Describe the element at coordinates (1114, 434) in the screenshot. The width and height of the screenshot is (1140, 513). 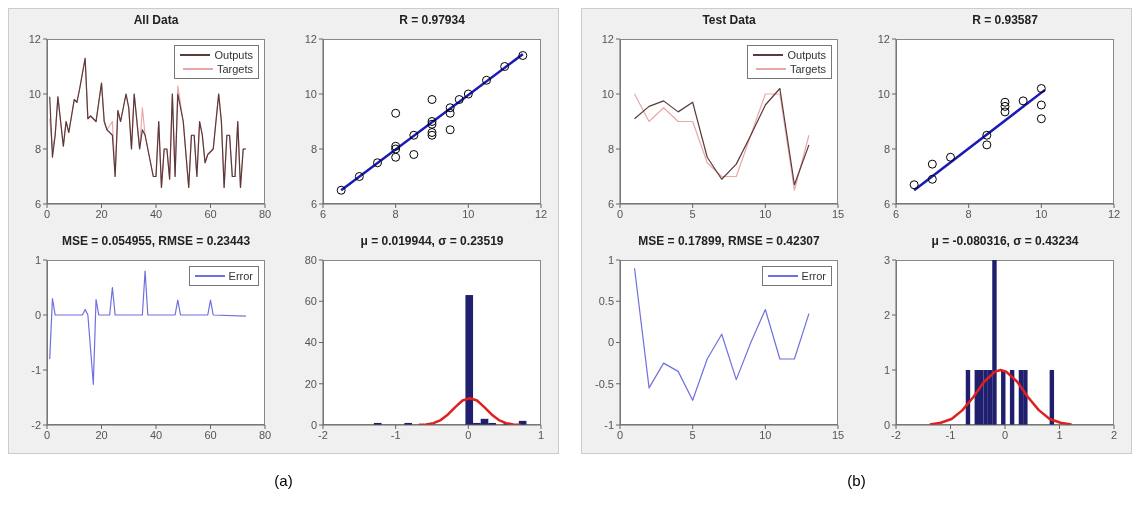
I see `x-tick-label: 2` at that location.